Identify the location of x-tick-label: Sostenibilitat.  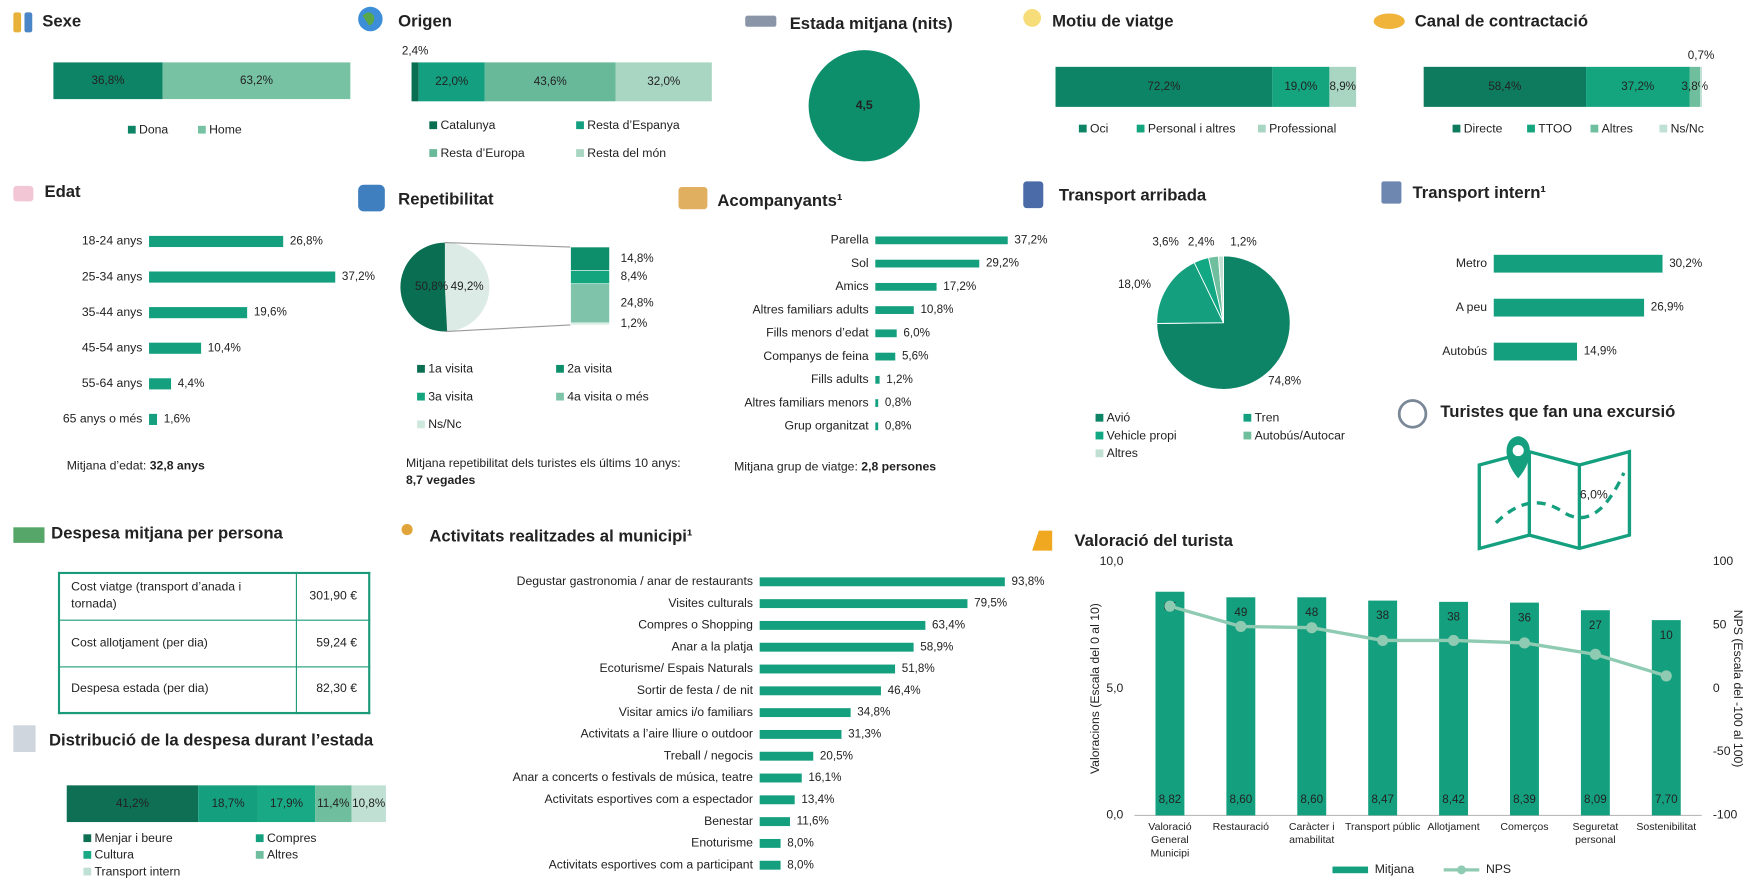
(1666, 827).